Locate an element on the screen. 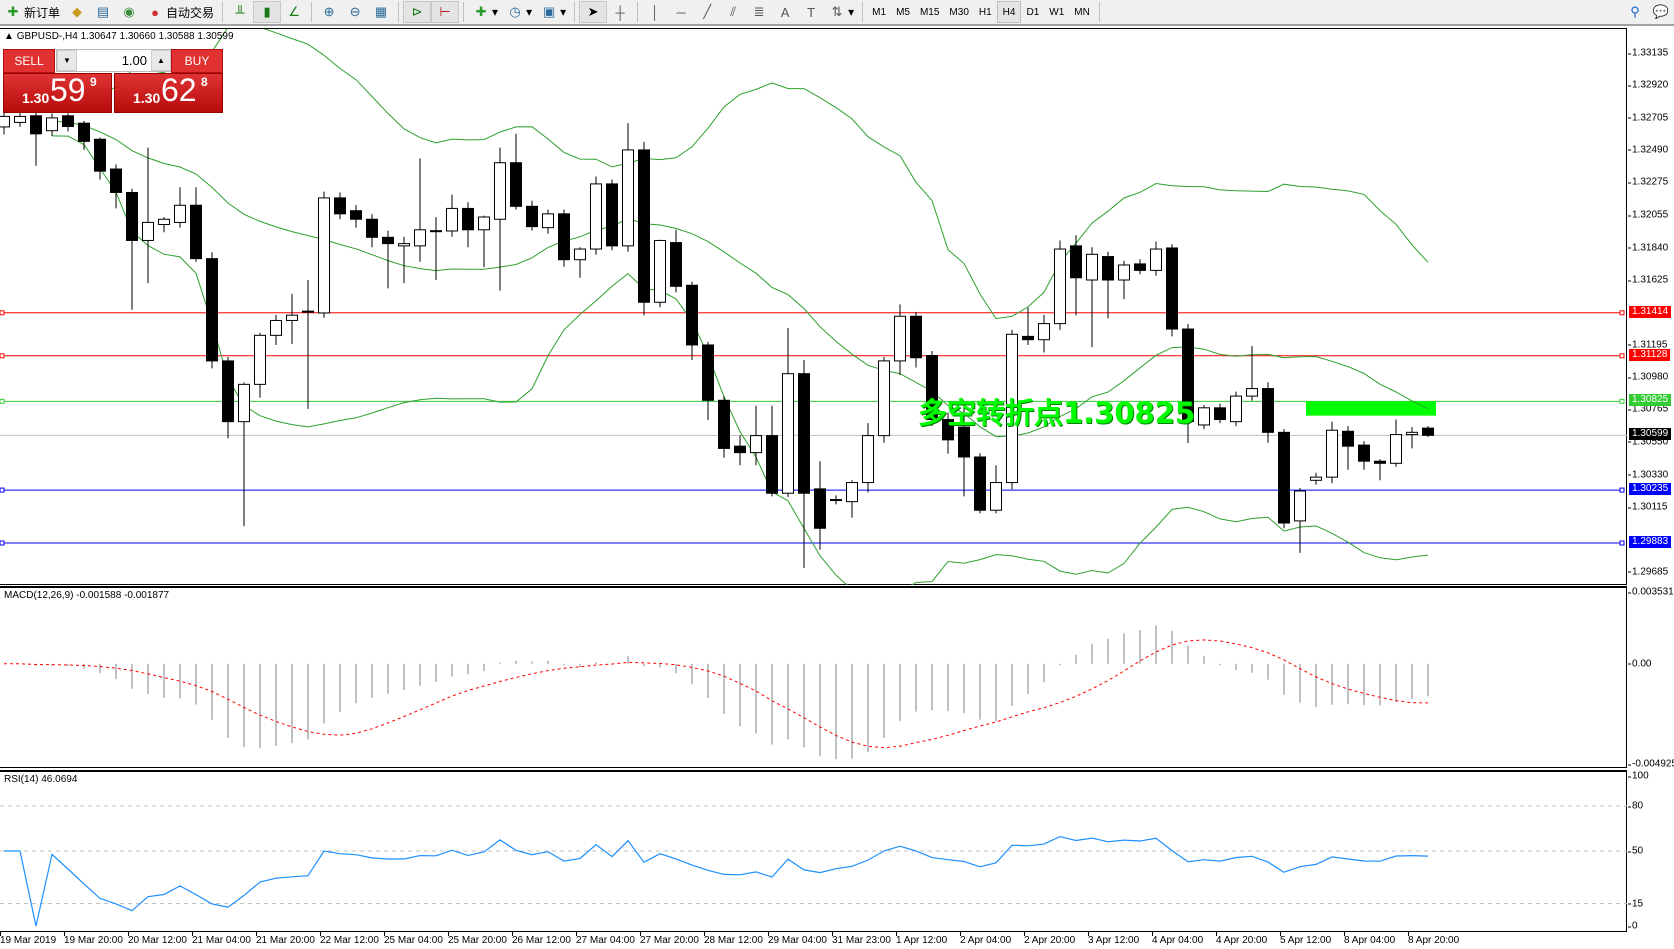  rsi-tick-label: 50 is located at coordinates (1635, 851).